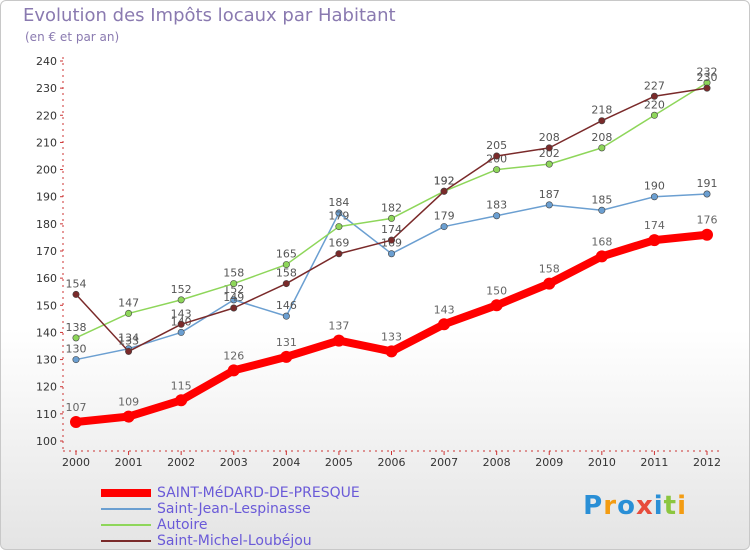 This screenshot has width=750, height=550. What do you see at coordinates (181, 289) in the screenshot?
I see `data-label-autoire: 152` at bounding box center [181, 289].